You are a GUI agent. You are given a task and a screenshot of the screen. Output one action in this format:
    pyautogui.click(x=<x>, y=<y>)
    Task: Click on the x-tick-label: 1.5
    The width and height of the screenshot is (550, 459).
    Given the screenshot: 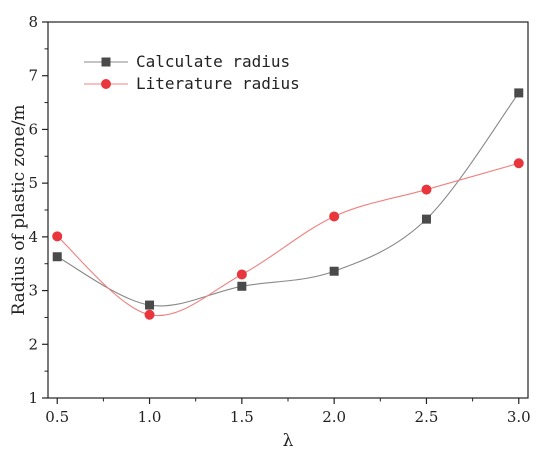 What is the action you would take?
    pyautogui.click(x=242, y=417)
    